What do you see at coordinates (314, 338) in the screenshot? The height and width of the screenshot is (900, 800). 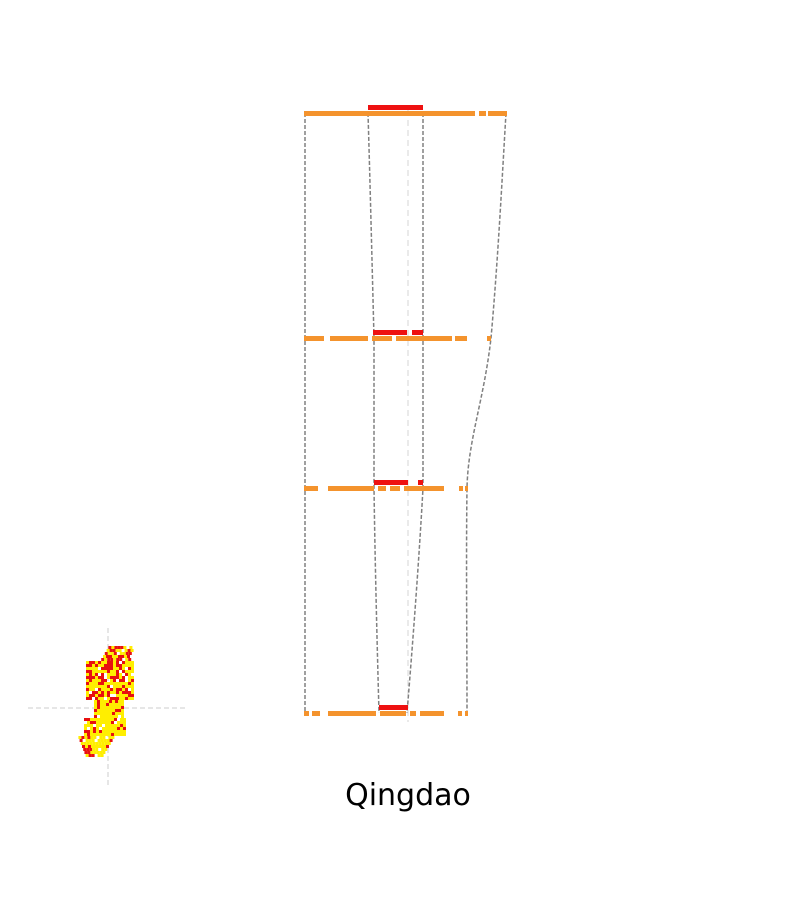 I see `level-2-orange-bar` at bounding box center [314, 338].